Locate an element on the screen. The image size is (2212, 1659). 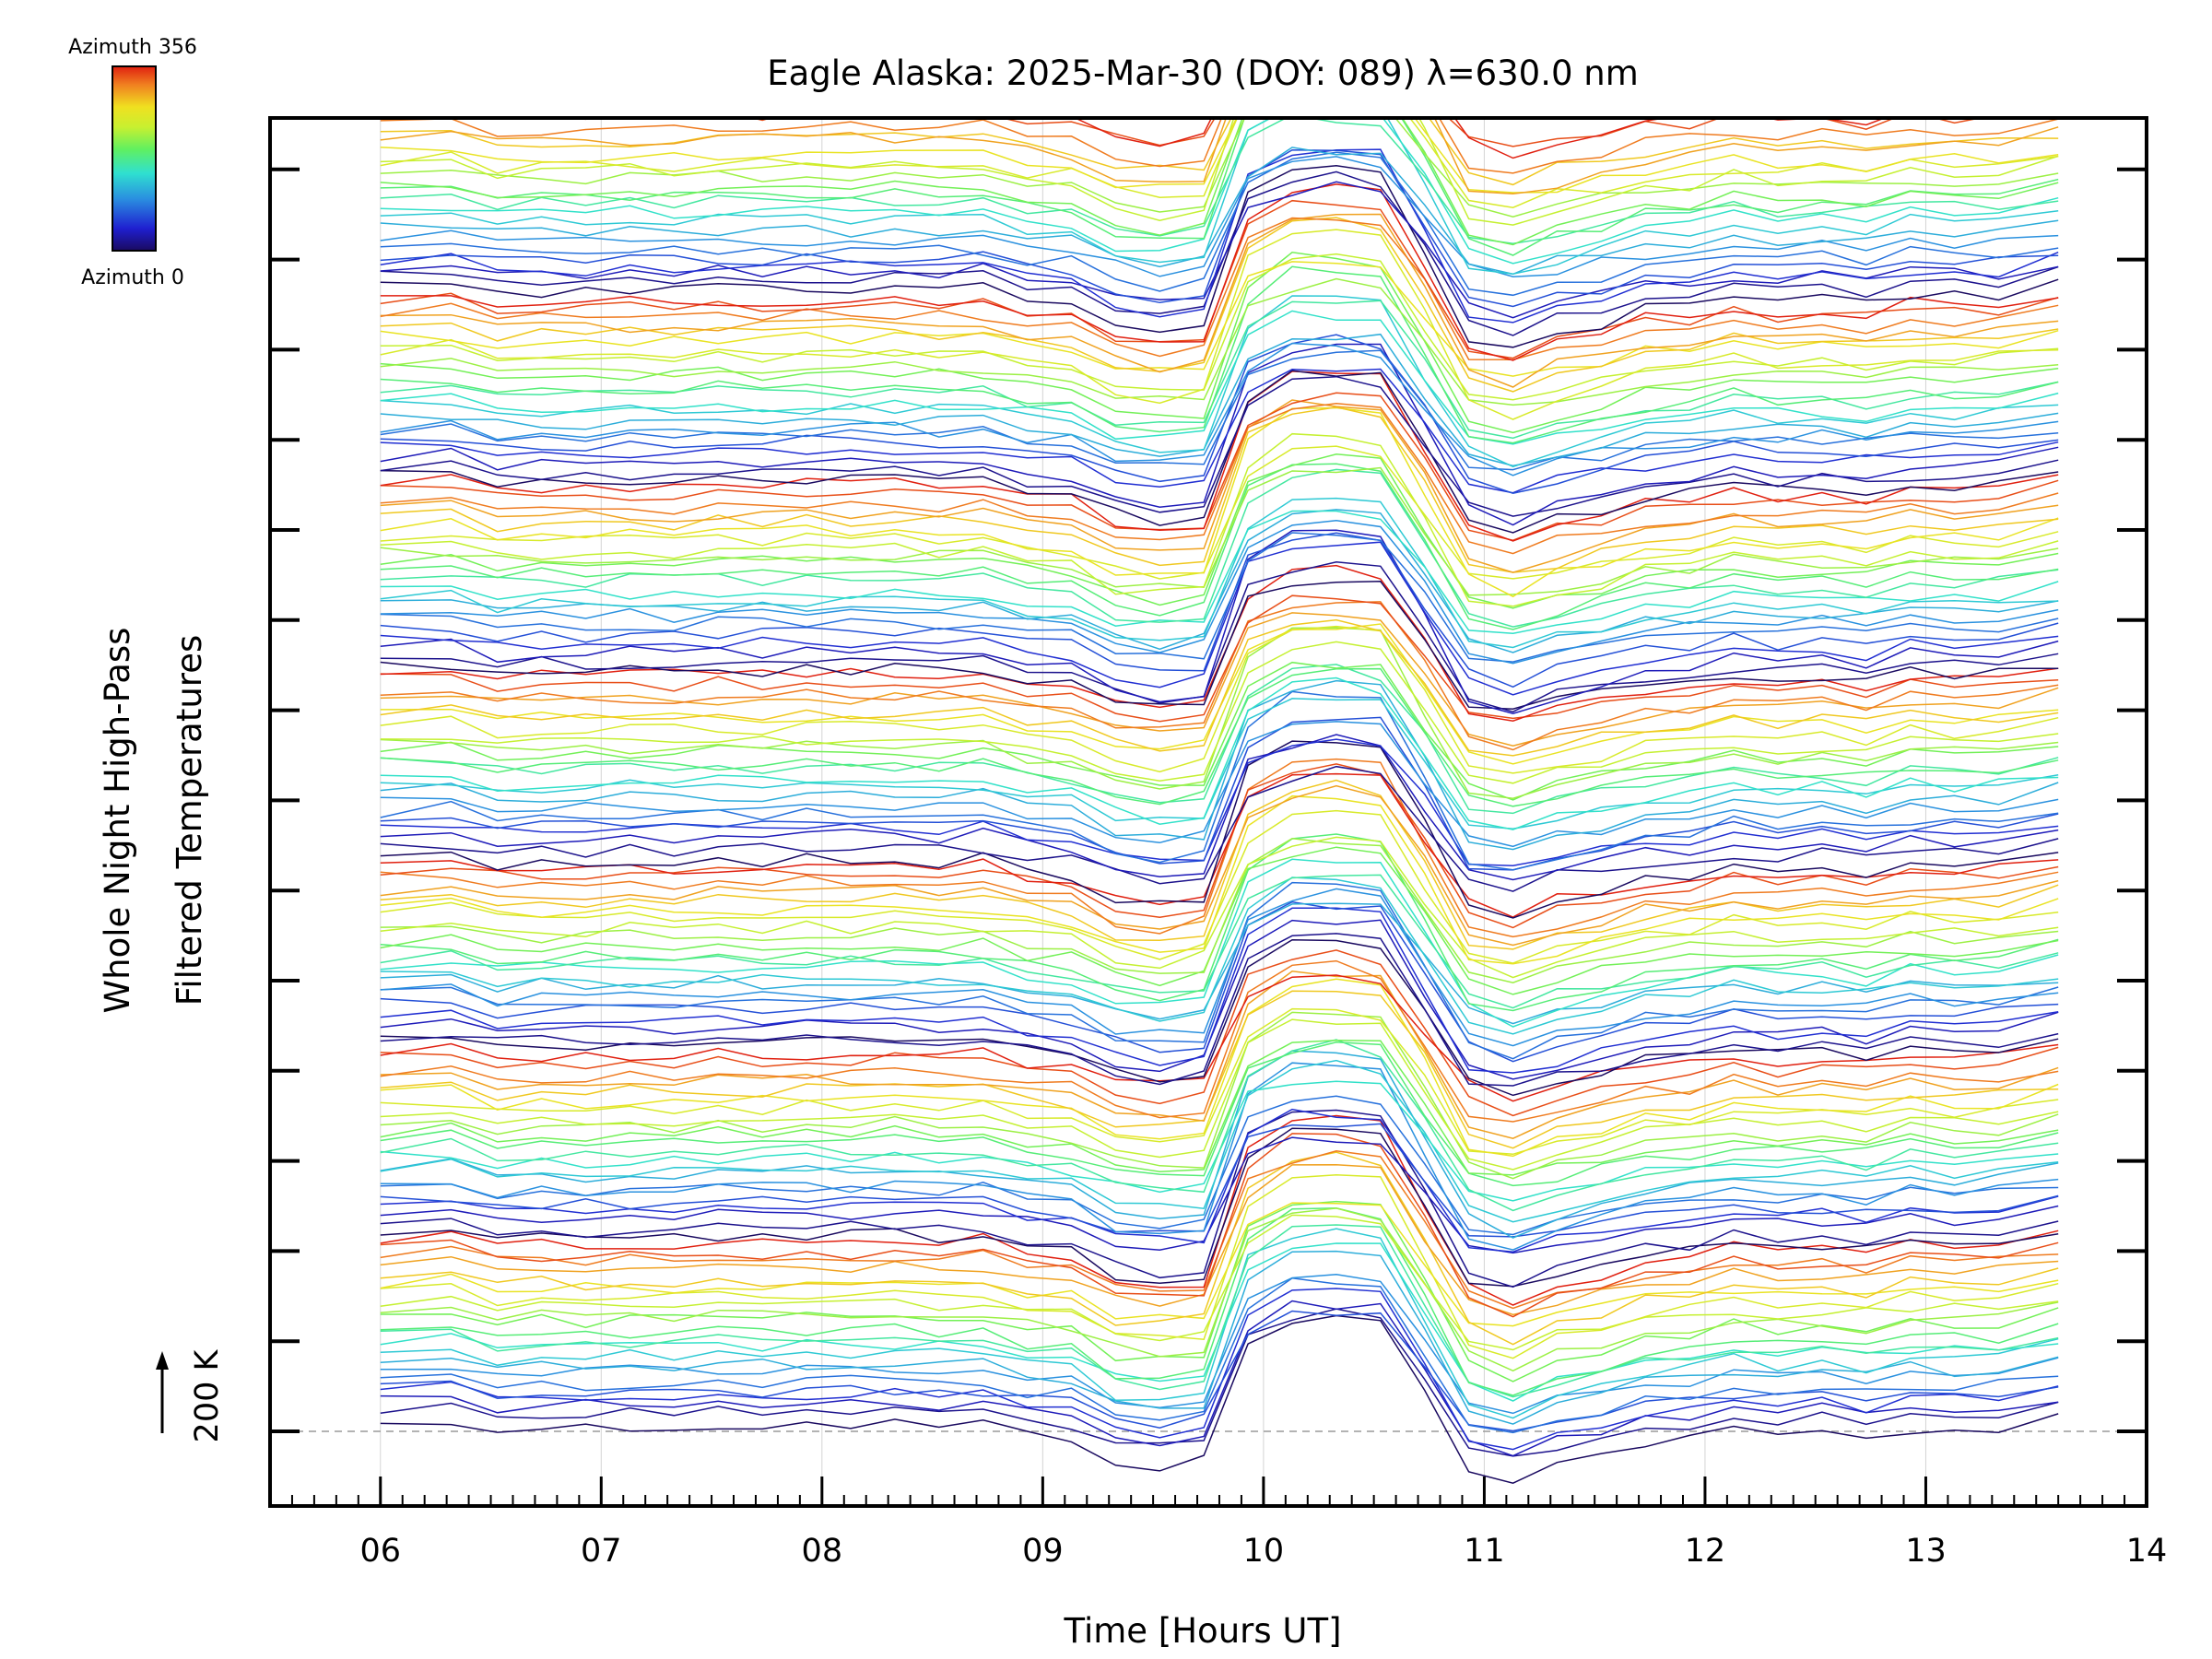
x-tick-label: 08 is located at coordinates (822, 1551).